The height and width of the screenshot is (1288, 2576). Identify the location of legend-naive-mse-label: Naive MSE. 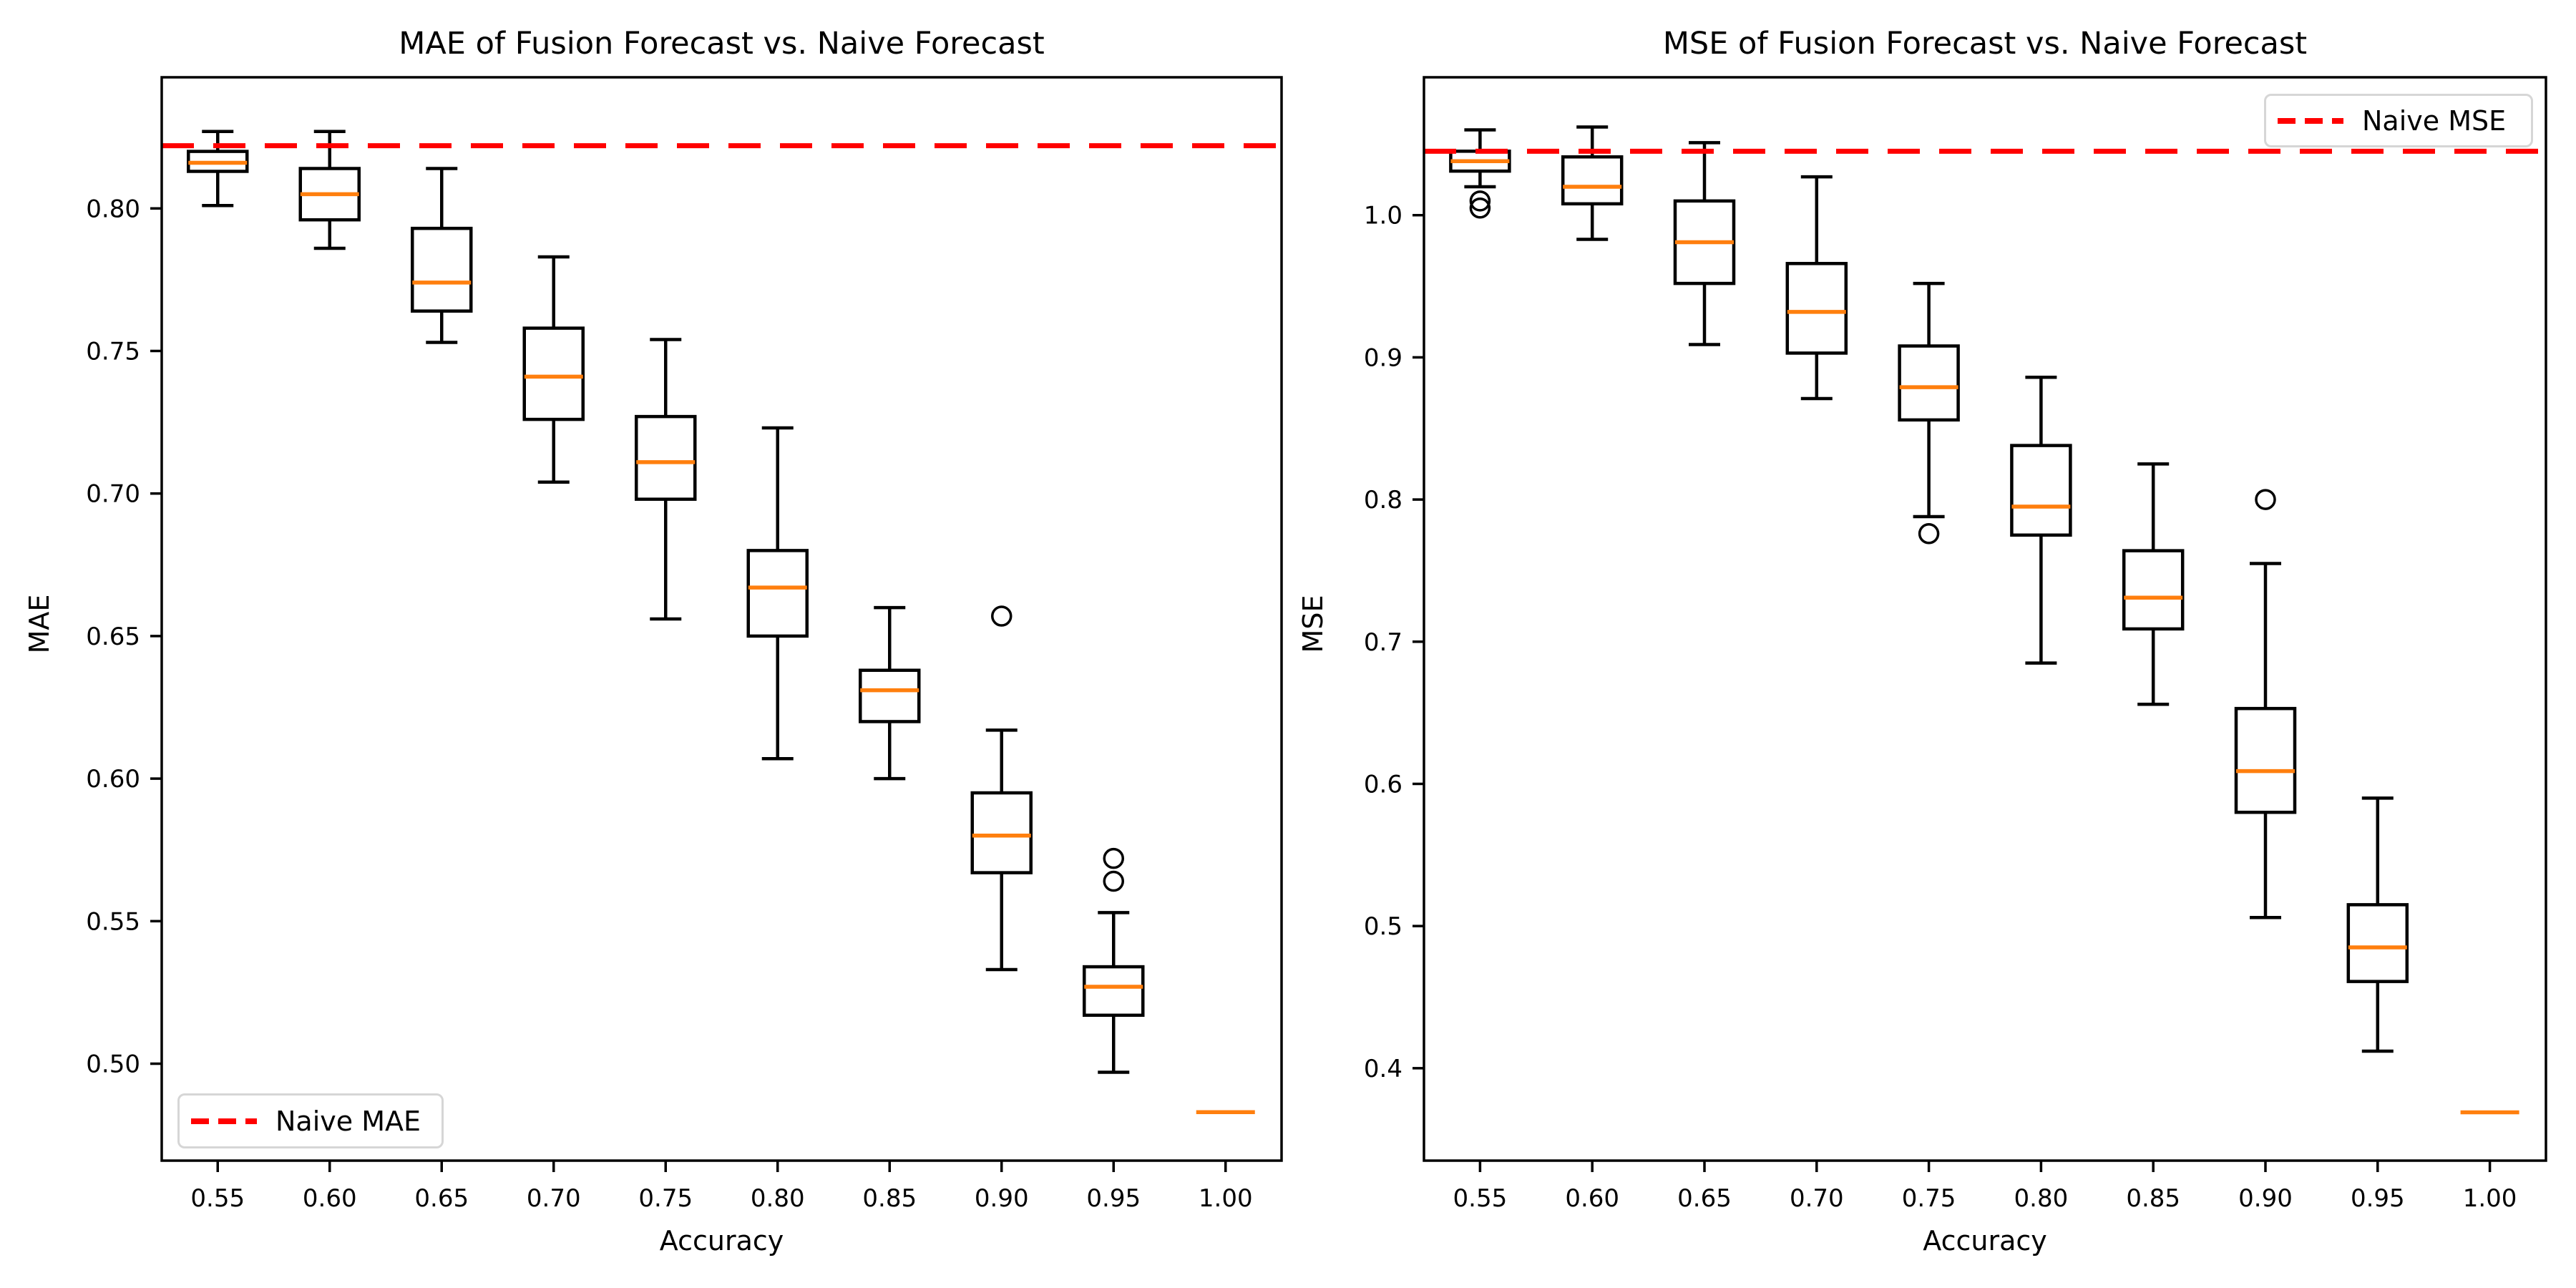
(2434, 120).